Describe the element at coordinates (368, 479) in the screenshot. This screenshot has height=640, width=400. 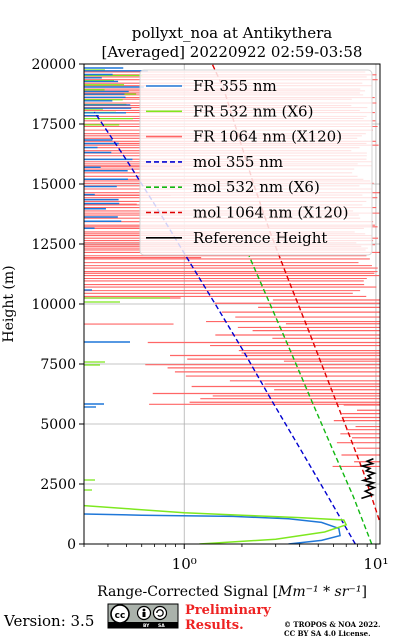
I see `reference-height-series` at that location.